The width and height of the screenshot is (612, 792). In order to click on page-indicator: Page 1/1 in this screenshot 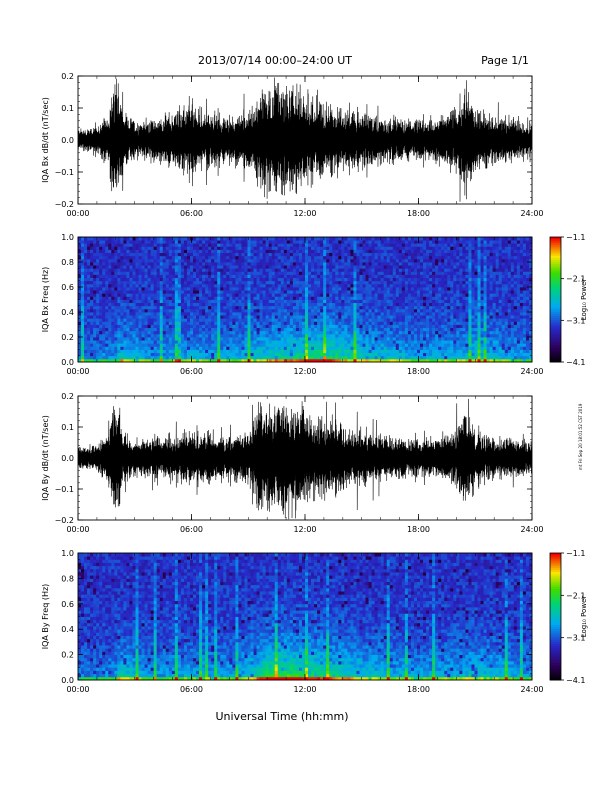, I will do `click(505, 60)`.